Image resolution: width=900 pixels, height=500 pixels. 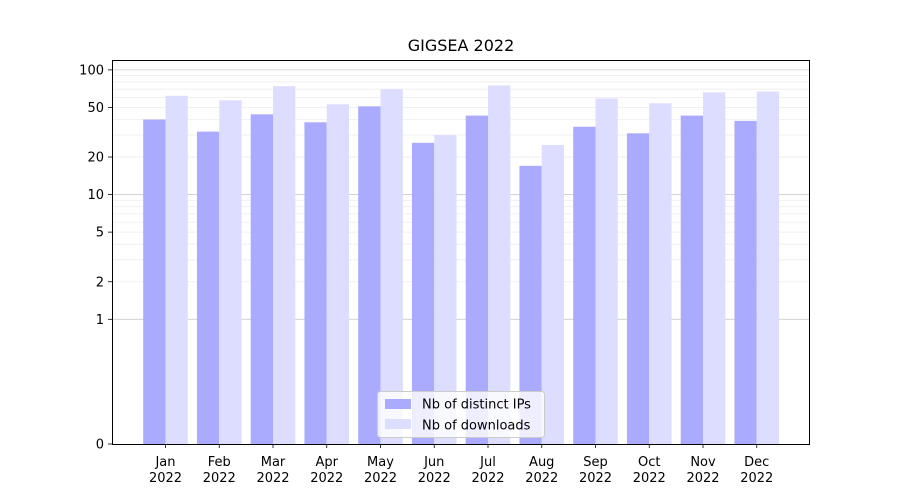 I want to click on chart-title: GIGSEA 2022, so click(x=461, y=45).